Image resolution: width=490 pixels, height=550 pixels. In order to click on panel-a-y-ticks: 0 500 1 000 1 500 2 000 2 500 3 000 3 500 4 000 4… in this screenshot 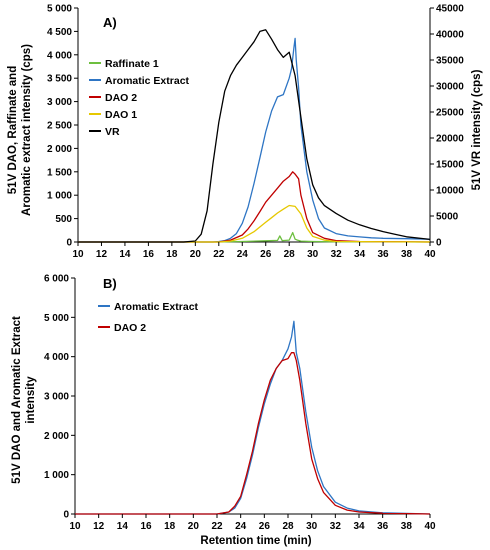, I will do `click(62, 126)`.